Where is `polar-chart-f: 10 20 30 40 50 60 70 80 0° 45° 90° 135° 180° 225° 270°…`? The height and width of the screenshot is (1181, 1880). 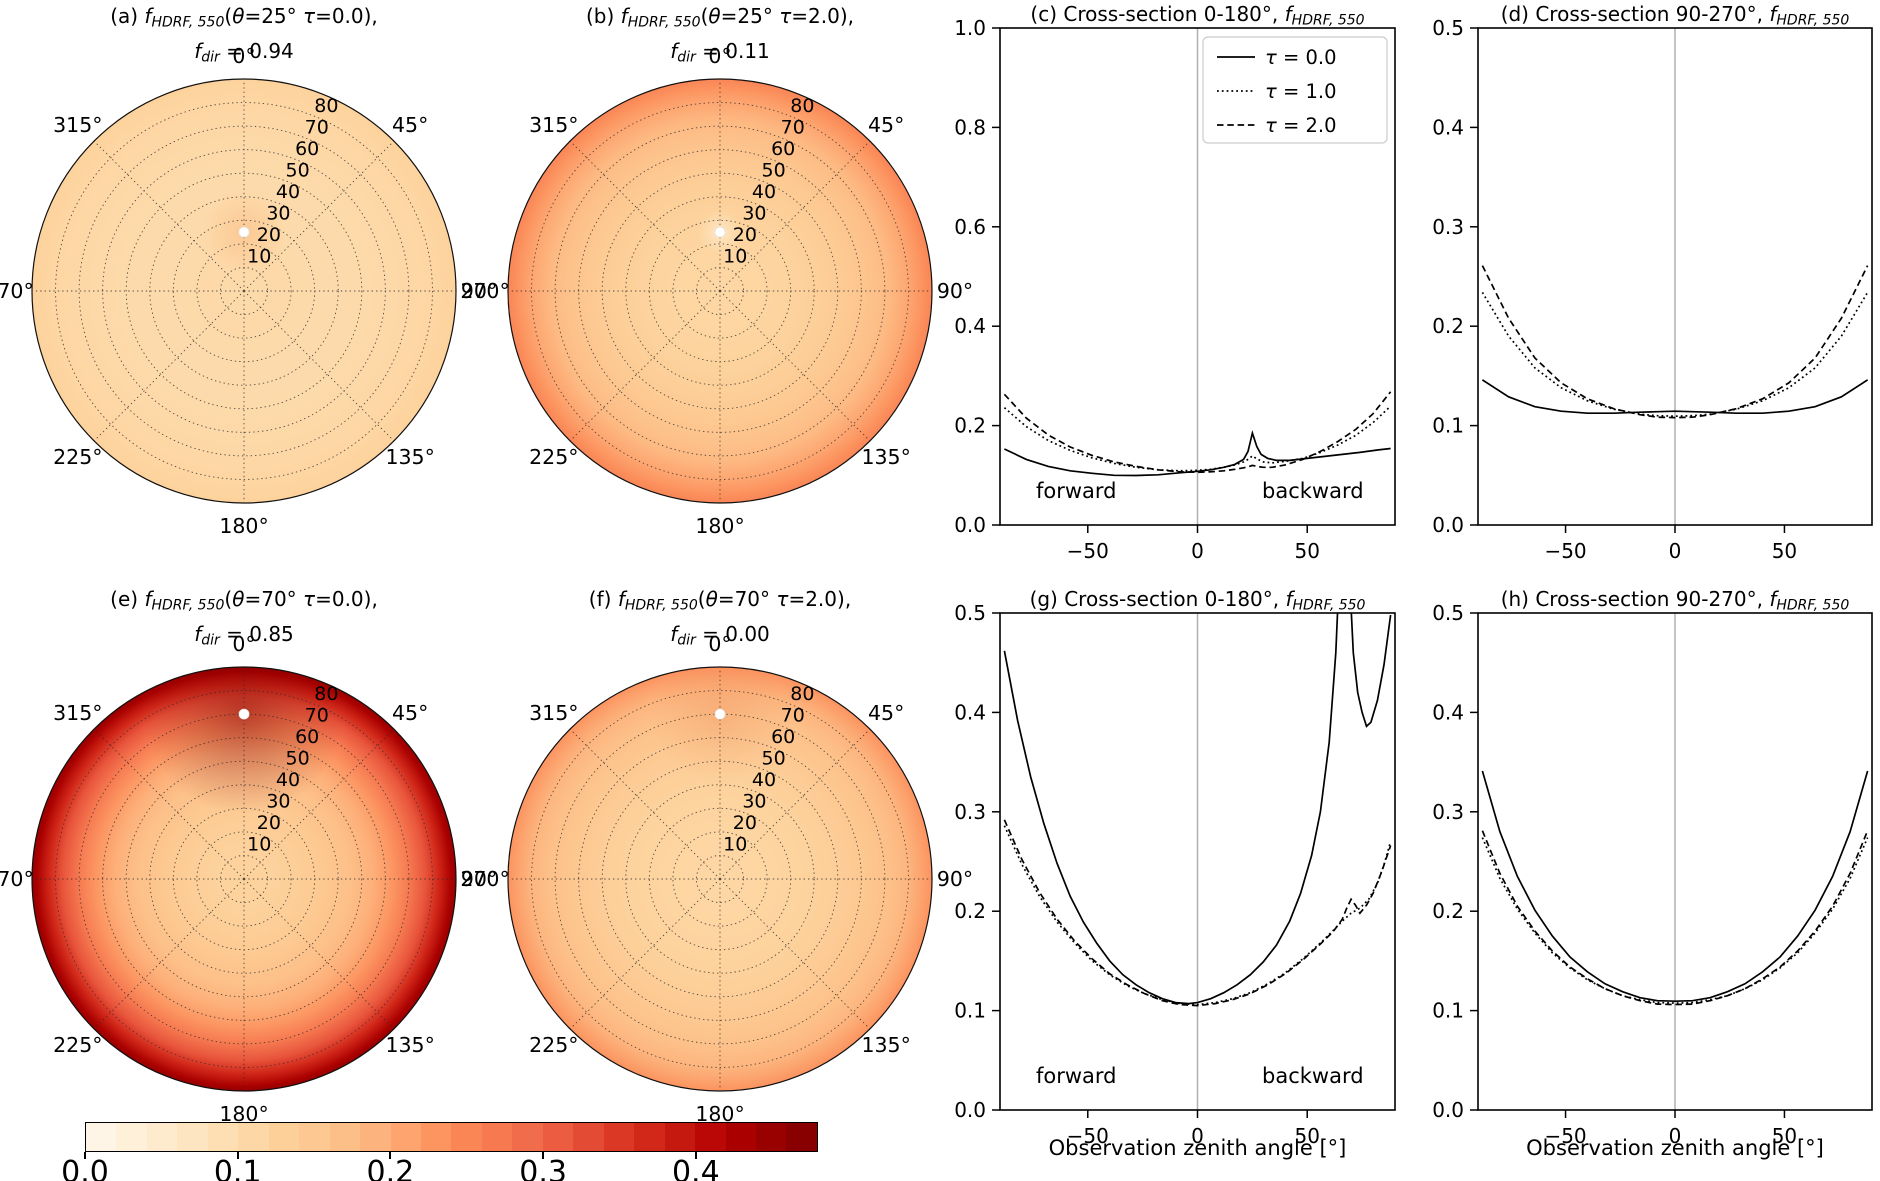
polar-chart-f: 10 20 30 40 50 60 70 80 0° 45° 90° 135° 180° 225° 270°… is located at coordinates (716, 879).